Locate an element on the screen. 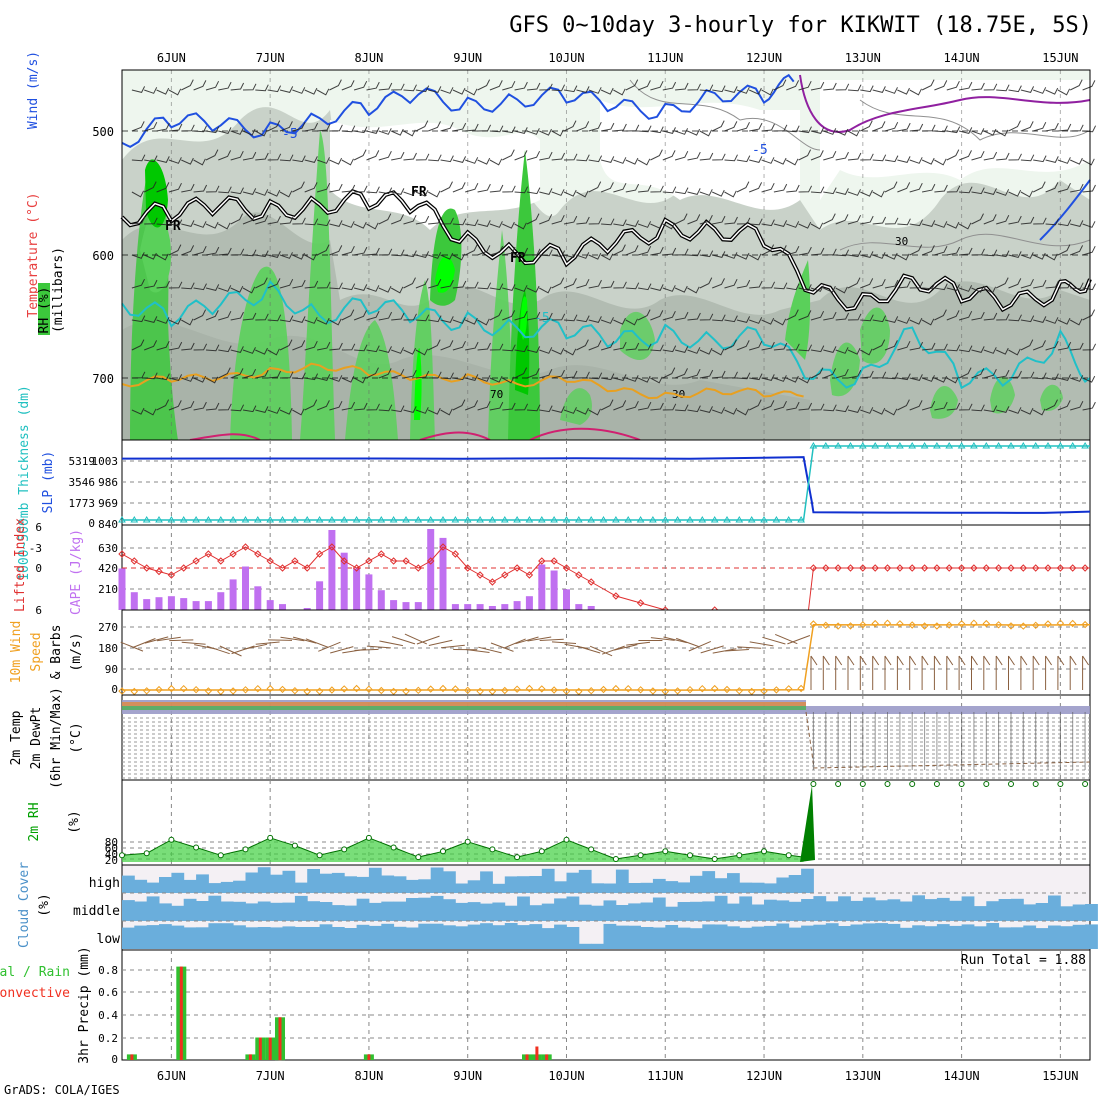  svg-text: Speed is located at coordinates (36, 651).